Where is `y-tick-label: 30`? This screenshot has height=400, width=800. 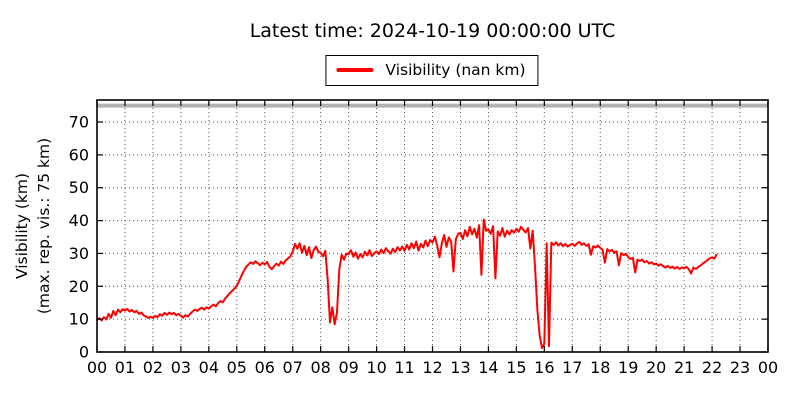
y-tick-label: 30 is located at coordinates (79, 253).